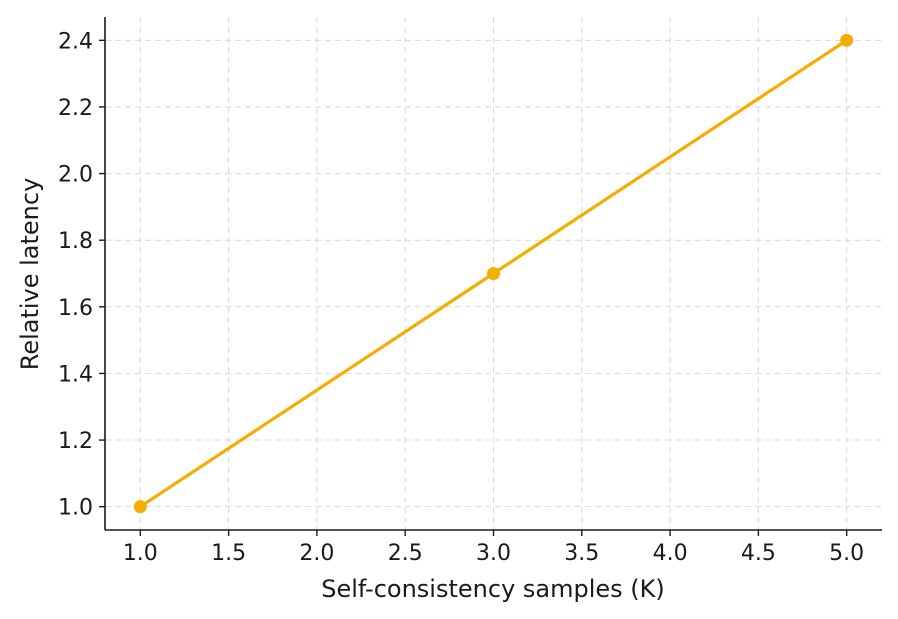 This screenshot has width=898, height=619. What do you see at coordinates (316, 553) in the screenshot?
I see `x-tick-label: 2.0` at bounding box center [316, 553].